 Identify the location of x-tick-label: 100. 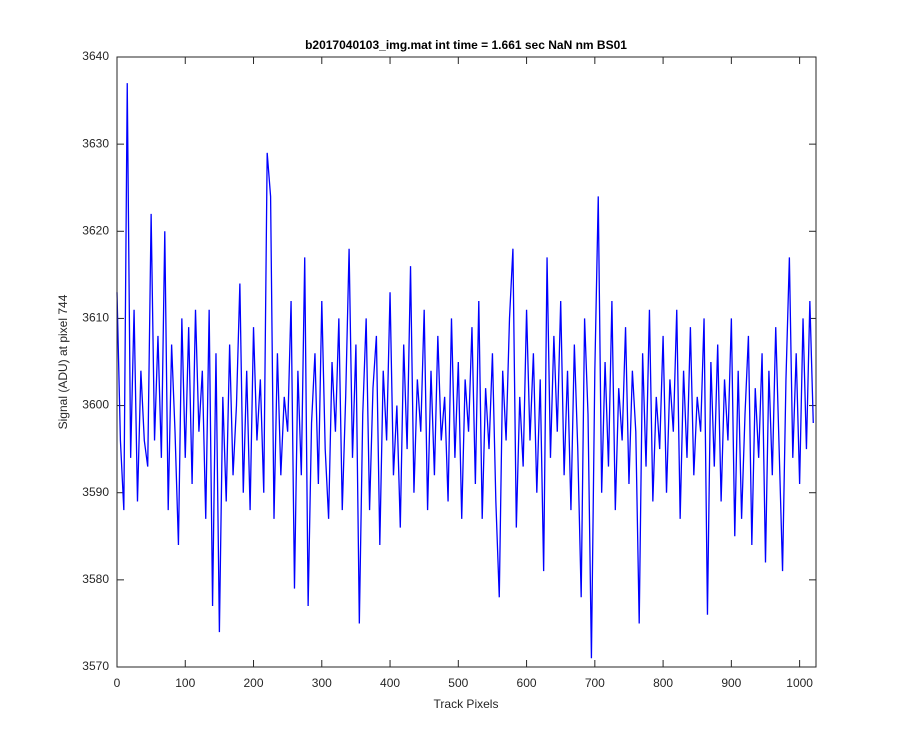
(185, 683).